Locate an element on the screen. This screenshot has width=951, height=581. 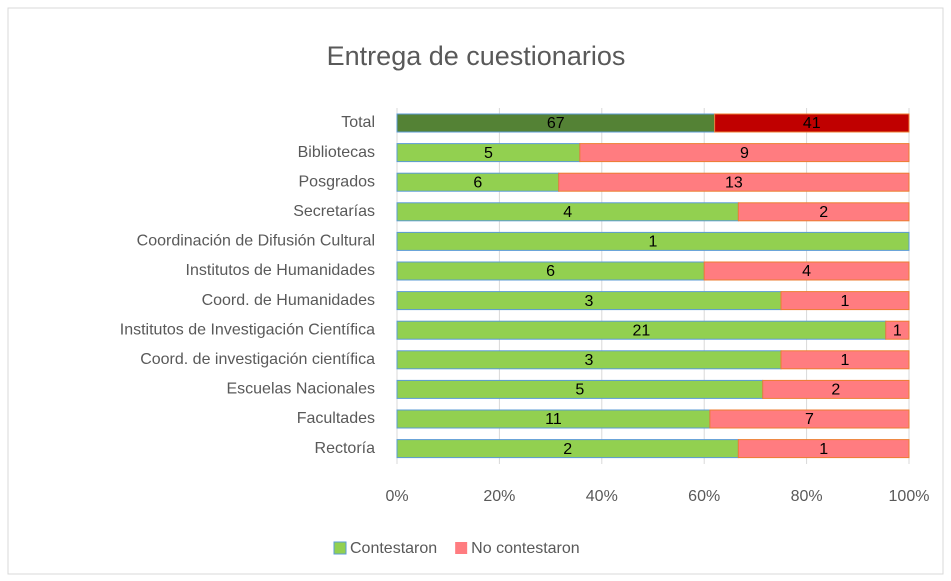
y-tick-label: Rectoría is located at coordinates (345, 448).